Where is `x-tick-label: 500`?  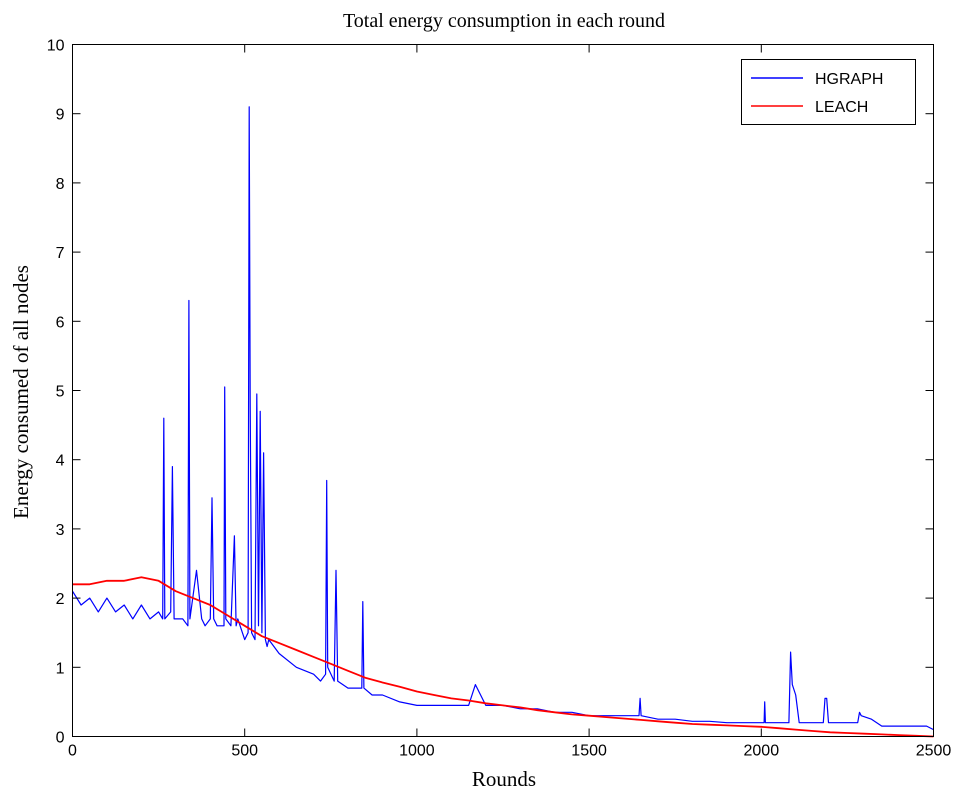
x-tick-label: 500 is located at coordinates (244, 751).